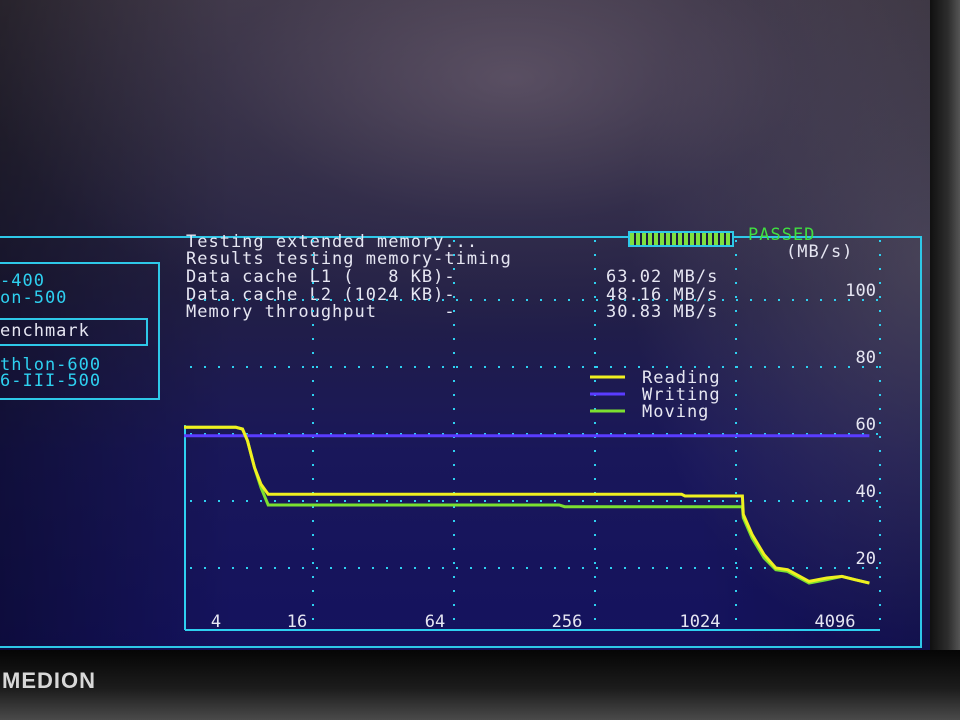 Image resolution: width=960 pixels, height=720 pixels. What do you see at coordinates (662, 277) in the screenshot?
I see `l1-value: 63.02 MB/s` at bounding box center [662, 277].